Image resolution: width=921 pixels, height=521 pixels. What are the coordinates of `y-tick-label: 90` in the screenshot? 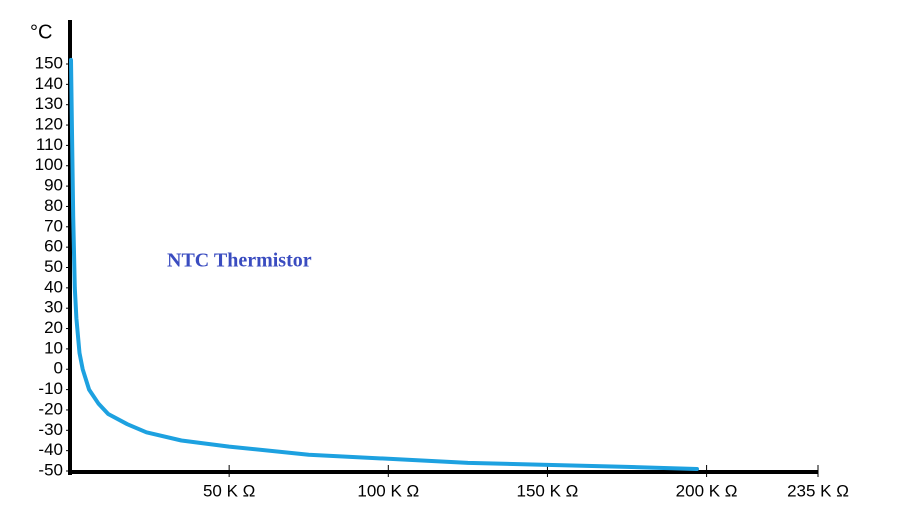 It's located at (53, 185).